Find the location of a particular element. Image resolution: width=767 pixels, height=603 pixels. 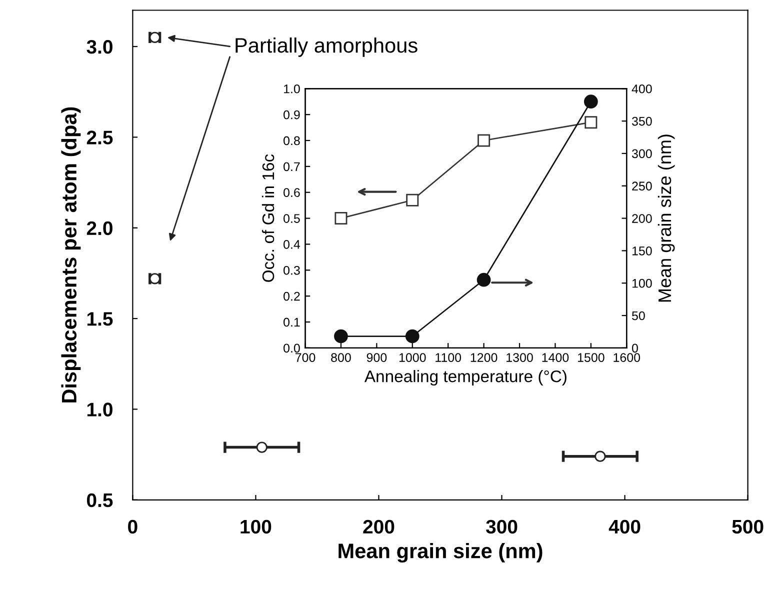

x-tick-label: 1300 is located at coordinates (519, 357).